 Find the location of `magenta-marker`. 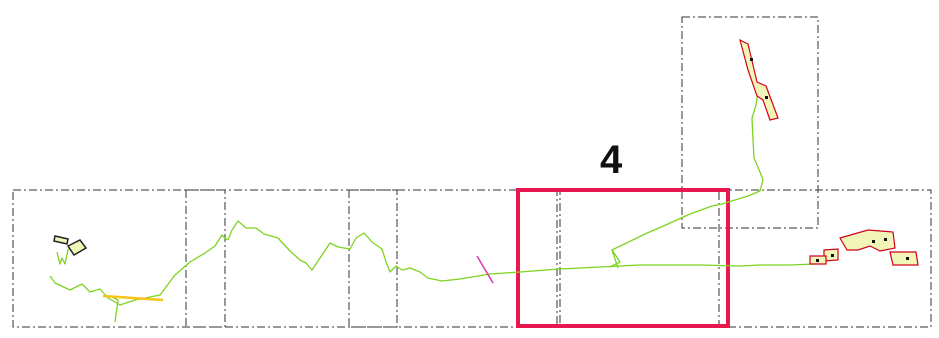

magenta-marker is located at coordinates (485, 269).